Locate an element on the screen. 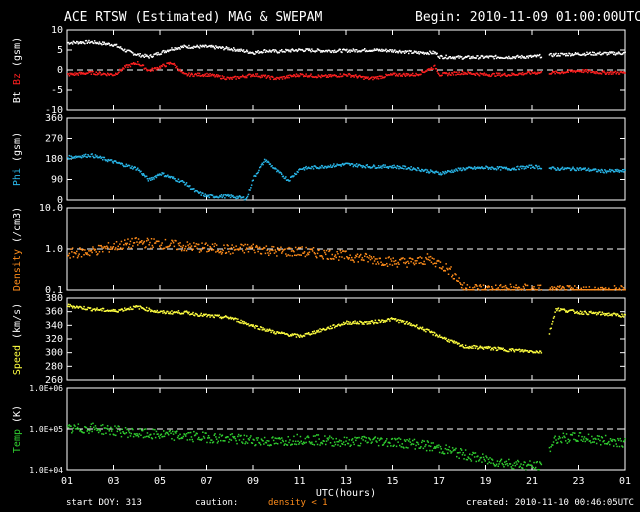 The width and height of the screenshot is (640, 512). y-axis-label-part: (gsm) is located at coordinates (17, 55).